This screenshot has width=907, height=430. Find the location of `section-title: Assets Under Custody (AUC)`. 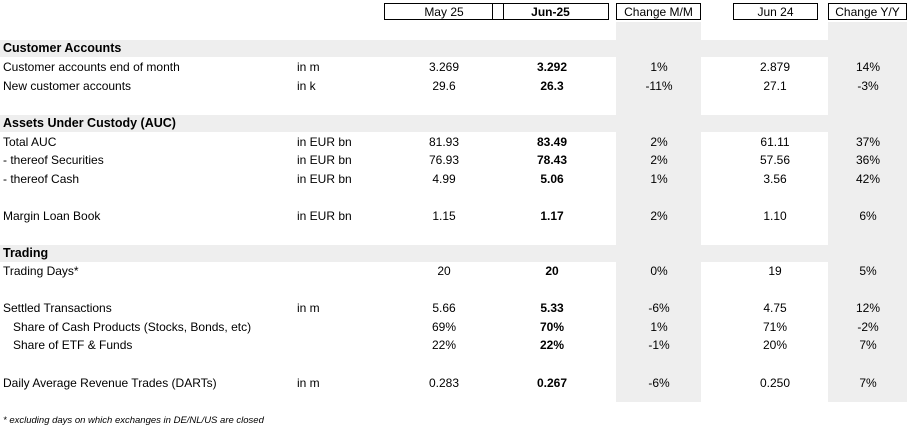

section-title: Assets Under Custody (AUC) is located at coordinates (89, 123).